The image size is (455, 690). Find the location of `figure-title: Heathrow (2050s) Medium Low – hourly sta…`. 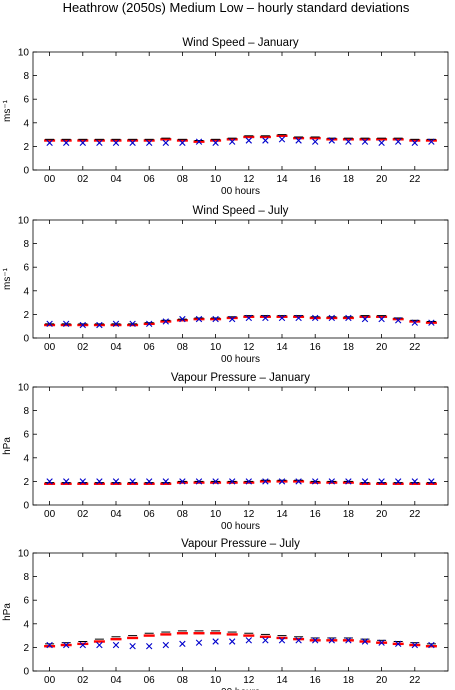

figure-title: Heathrow (2050s) Medium Low – hourly sta… is located at coordinates (236, 7).